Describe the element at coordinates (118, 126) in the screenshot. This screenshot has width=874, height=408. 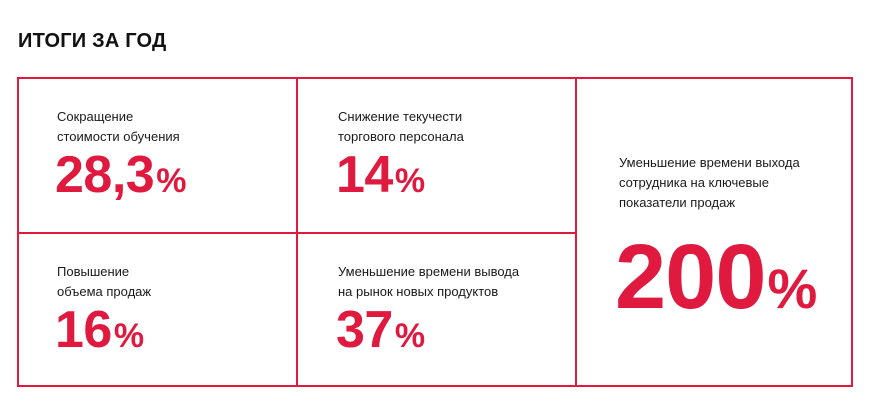
I see `stat-label: Сокращение стоимости обучения` at that location.